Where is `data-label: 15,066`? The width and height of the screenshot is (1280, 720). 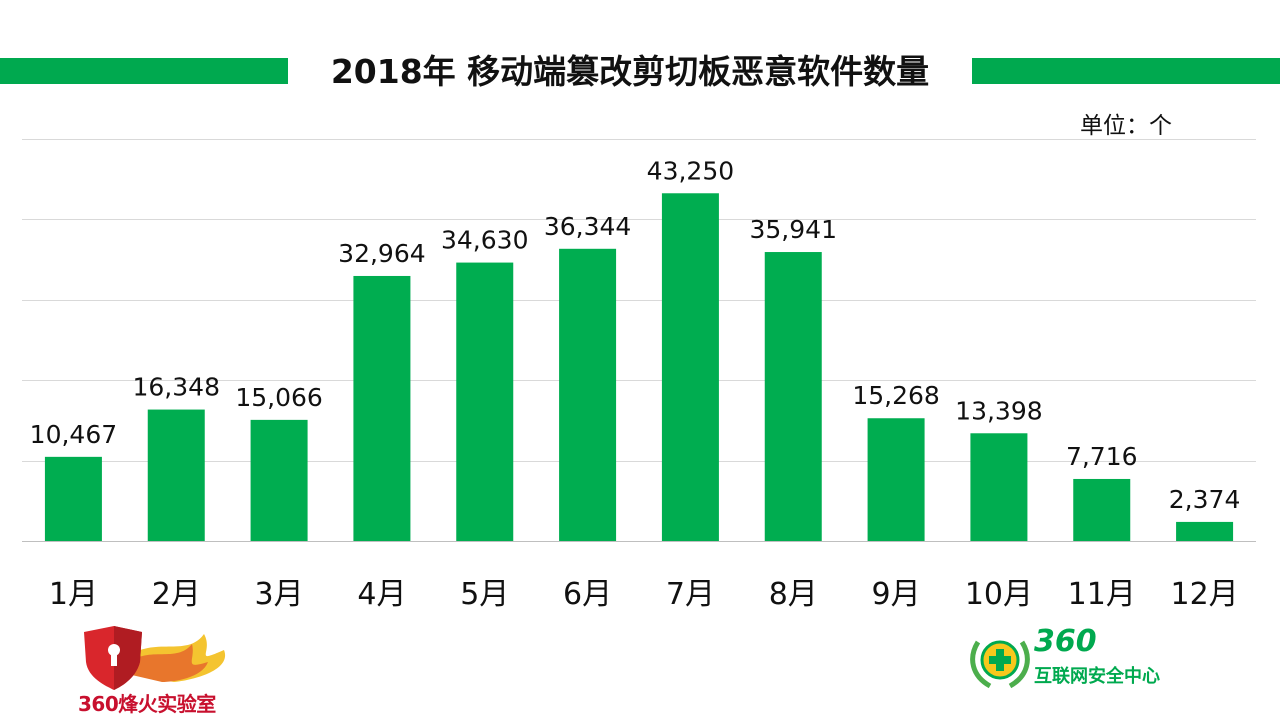 data-label: 15,066 is located at coordinates (278, 397).